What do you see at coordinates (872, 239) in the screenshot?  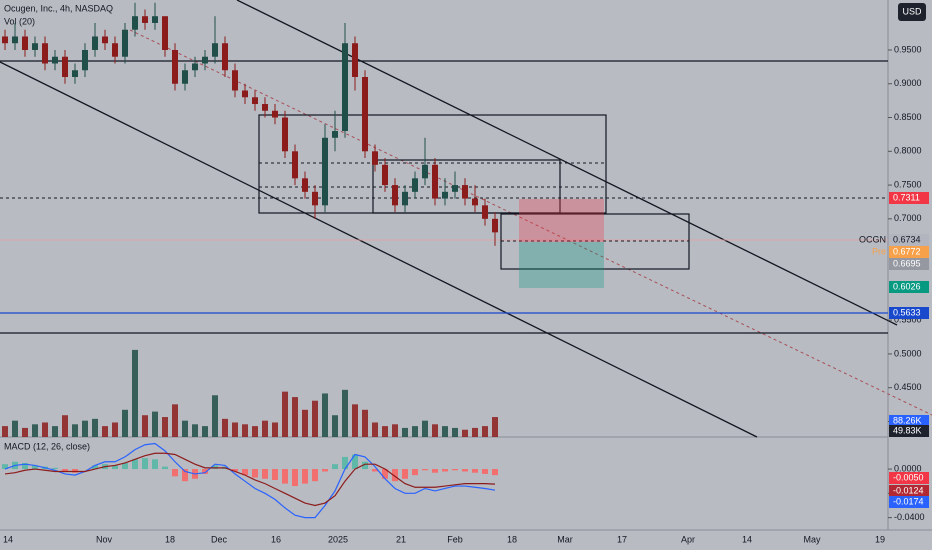 I see `tag-name: OCGN` at bounding box center [872, 239].